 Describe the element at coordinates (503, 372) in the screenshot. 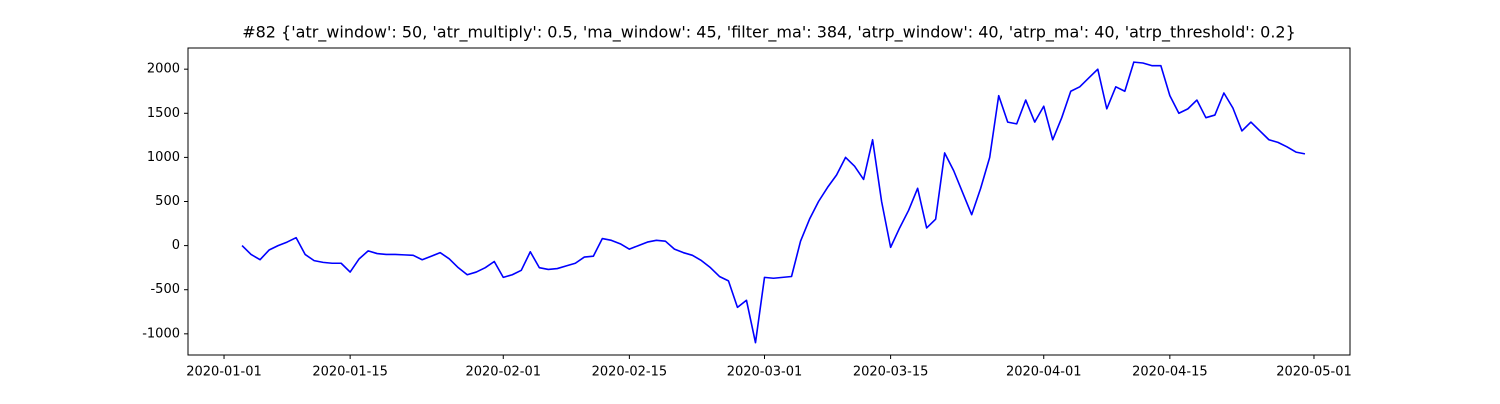

I see `x-tick-label: 2020-02-01` at that location.